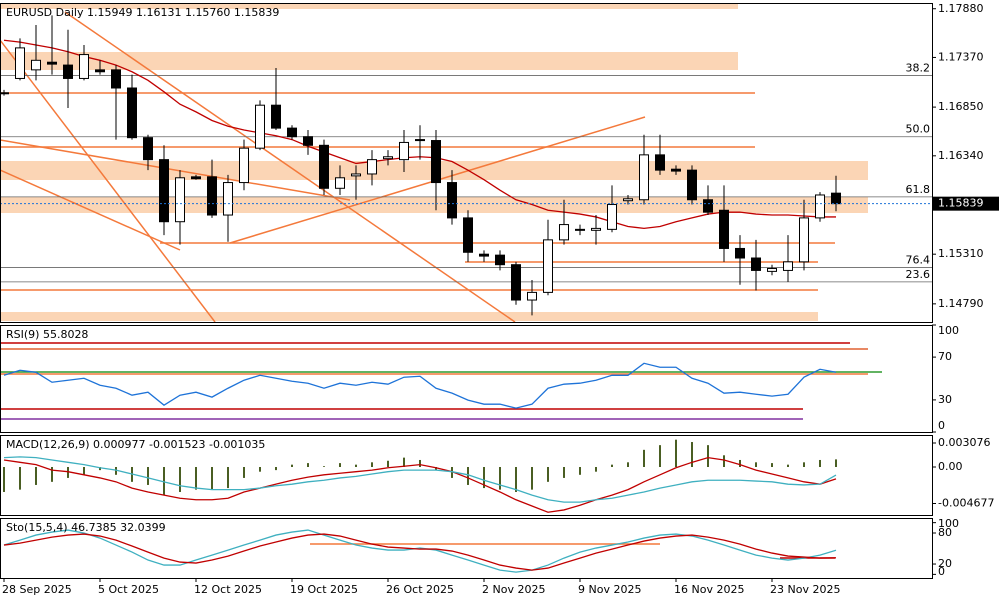 This screenshot has width=1000, height=600. What do you see at coordinates (86, 527) in the screenshot?
I see `panel-title: Sto(15,5,4) 46.7385 32.0399` at bounding box center [86, 527].